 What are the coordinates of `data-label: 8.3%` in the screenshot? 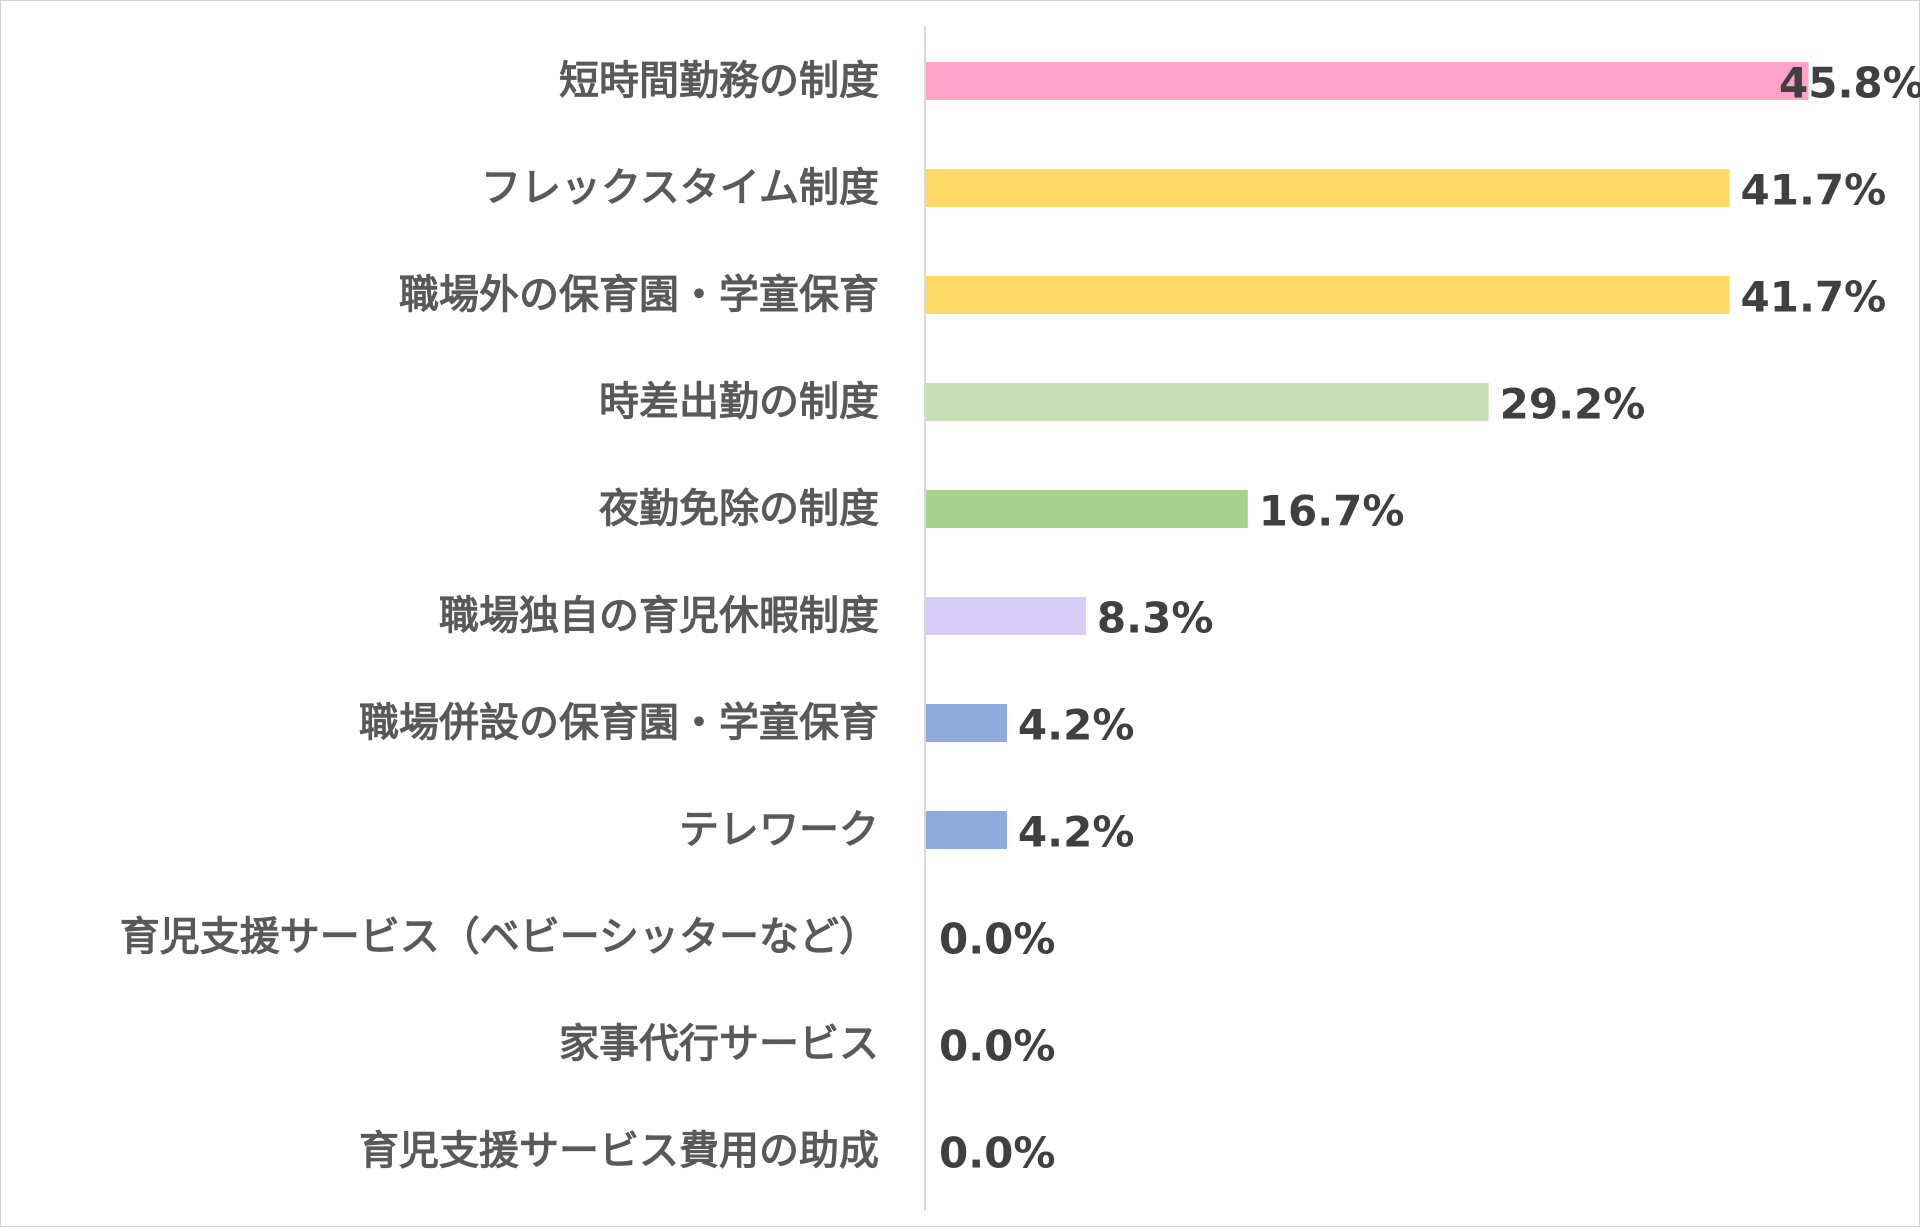 It's located at (1155, 618).